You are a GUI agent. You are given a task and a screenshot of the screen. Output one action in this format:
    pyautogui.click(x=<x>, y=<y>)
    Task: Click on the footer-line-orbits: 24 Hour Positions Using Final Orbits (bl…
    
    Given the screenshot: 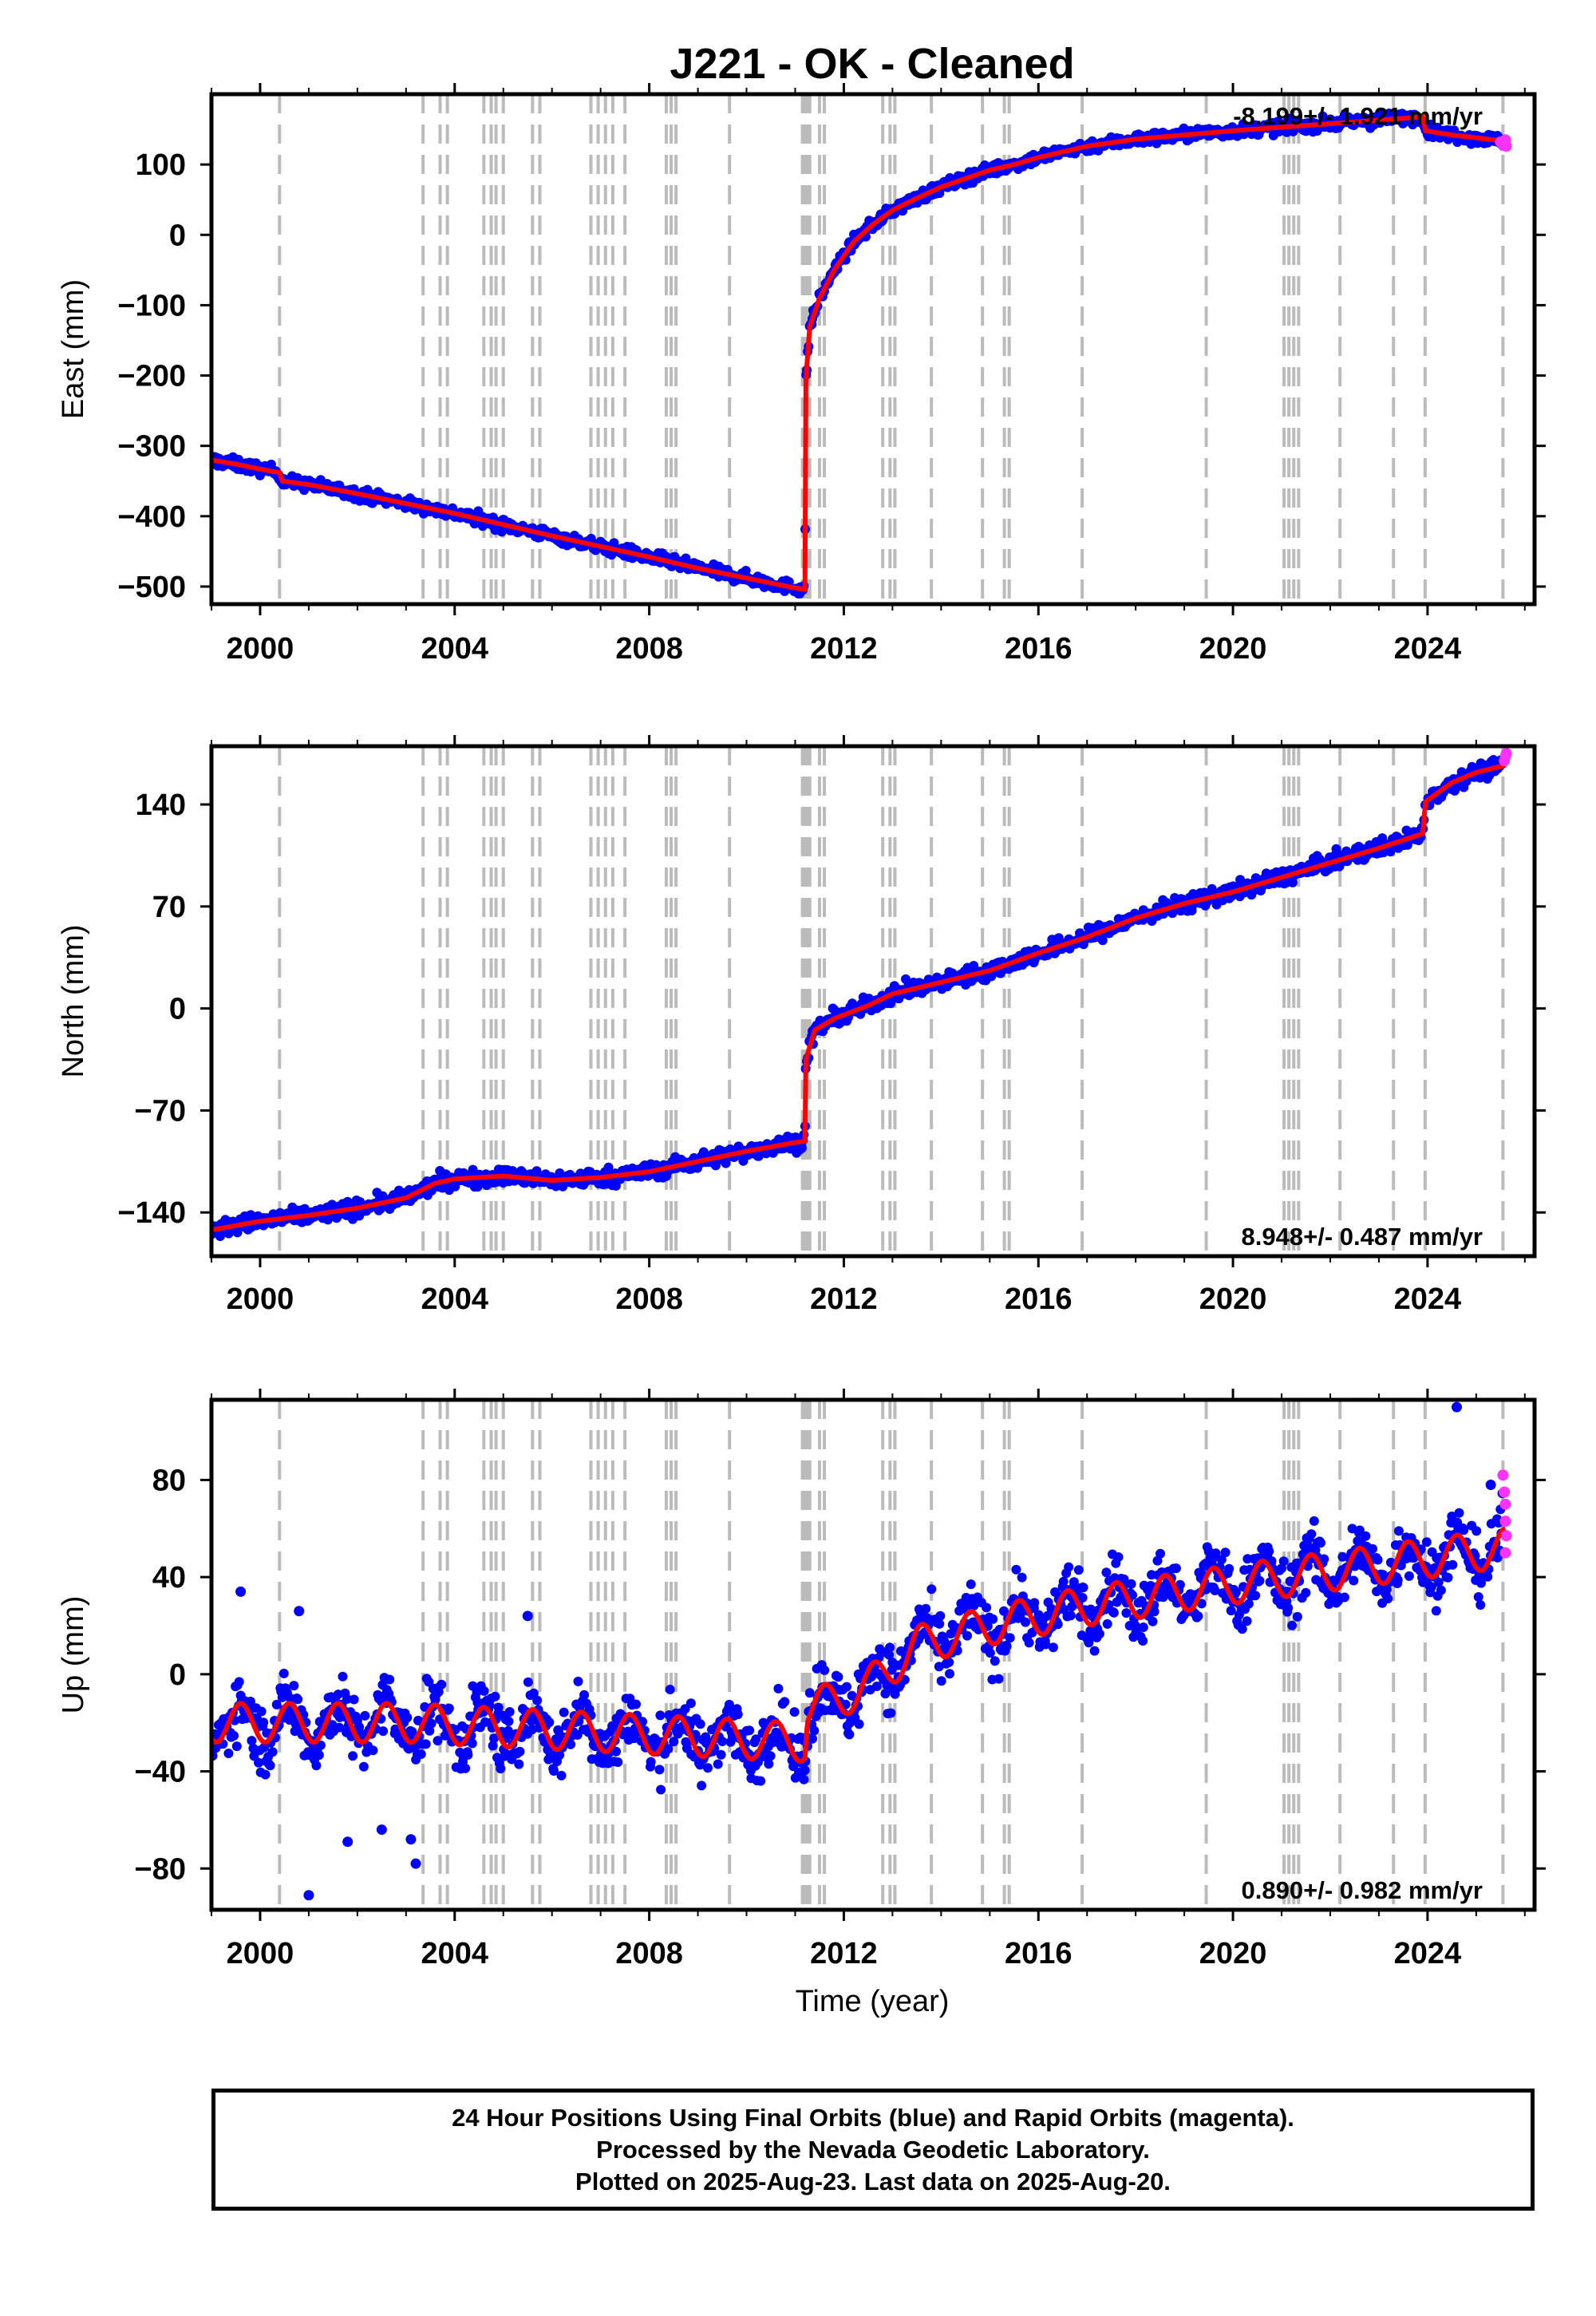 What is the action you would take?
    pyautogui.click(x=873, y=2117)
    